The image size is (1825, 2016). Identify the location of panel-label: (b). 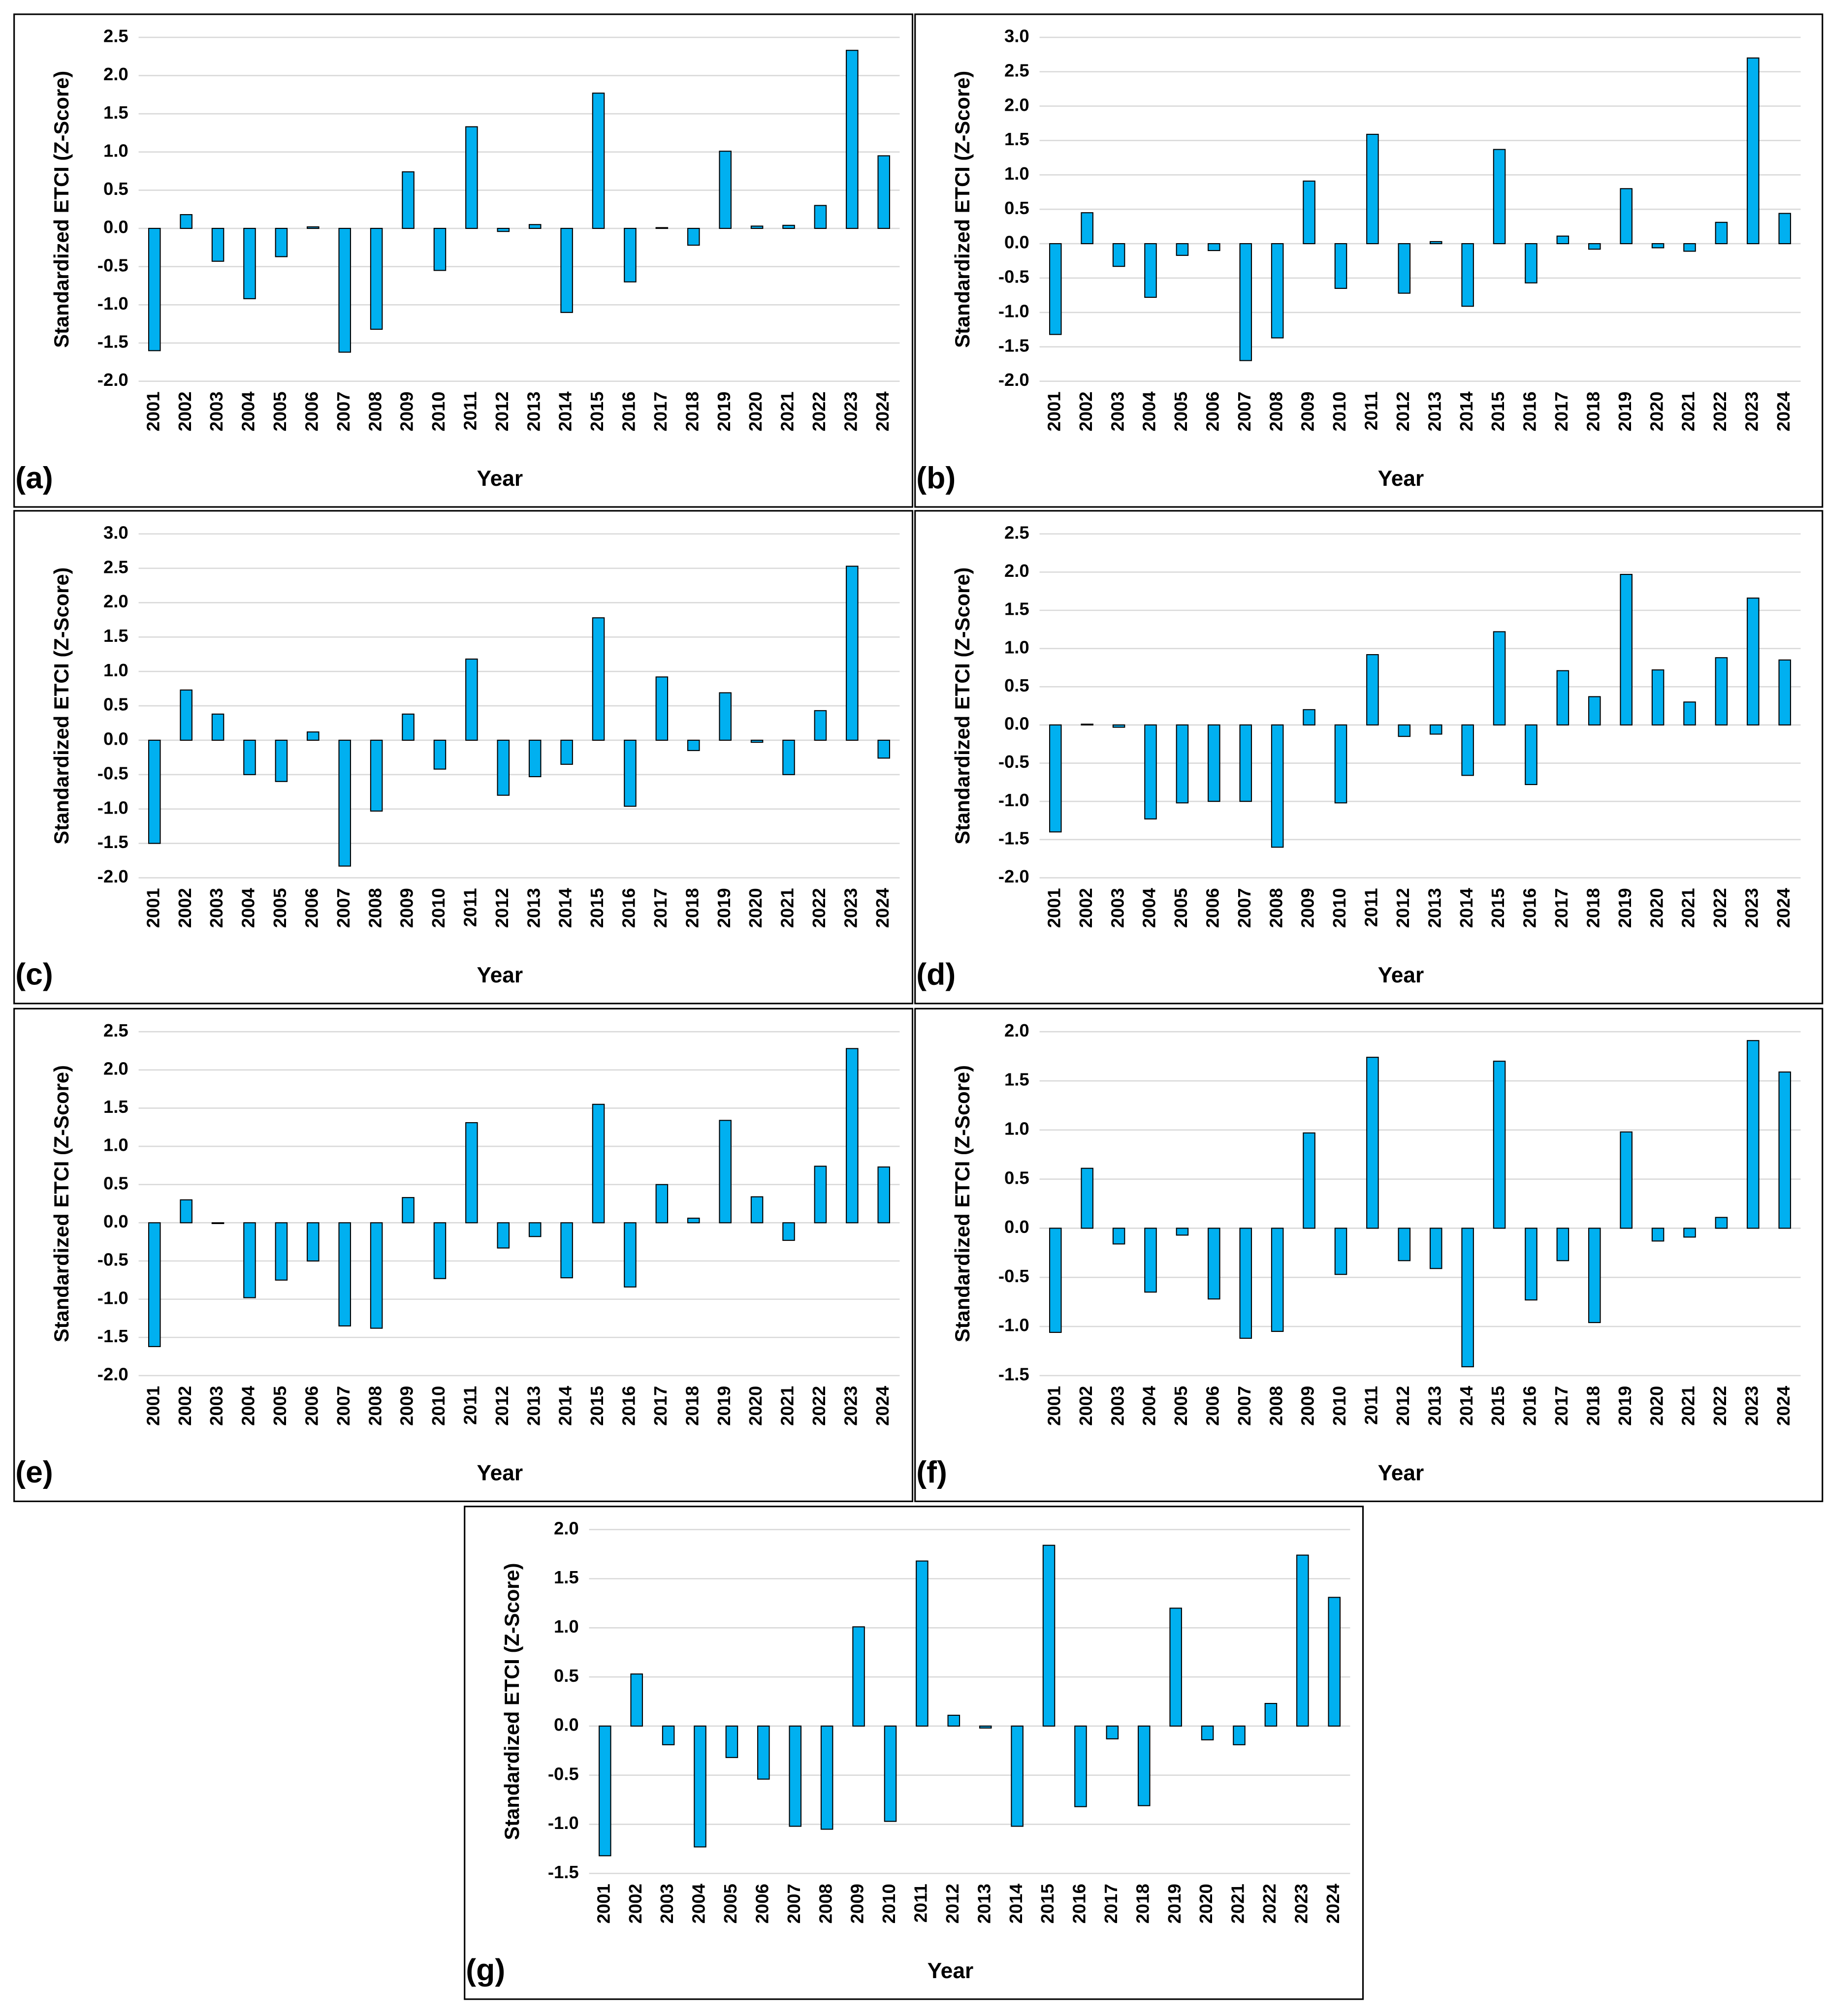
(936, 478).